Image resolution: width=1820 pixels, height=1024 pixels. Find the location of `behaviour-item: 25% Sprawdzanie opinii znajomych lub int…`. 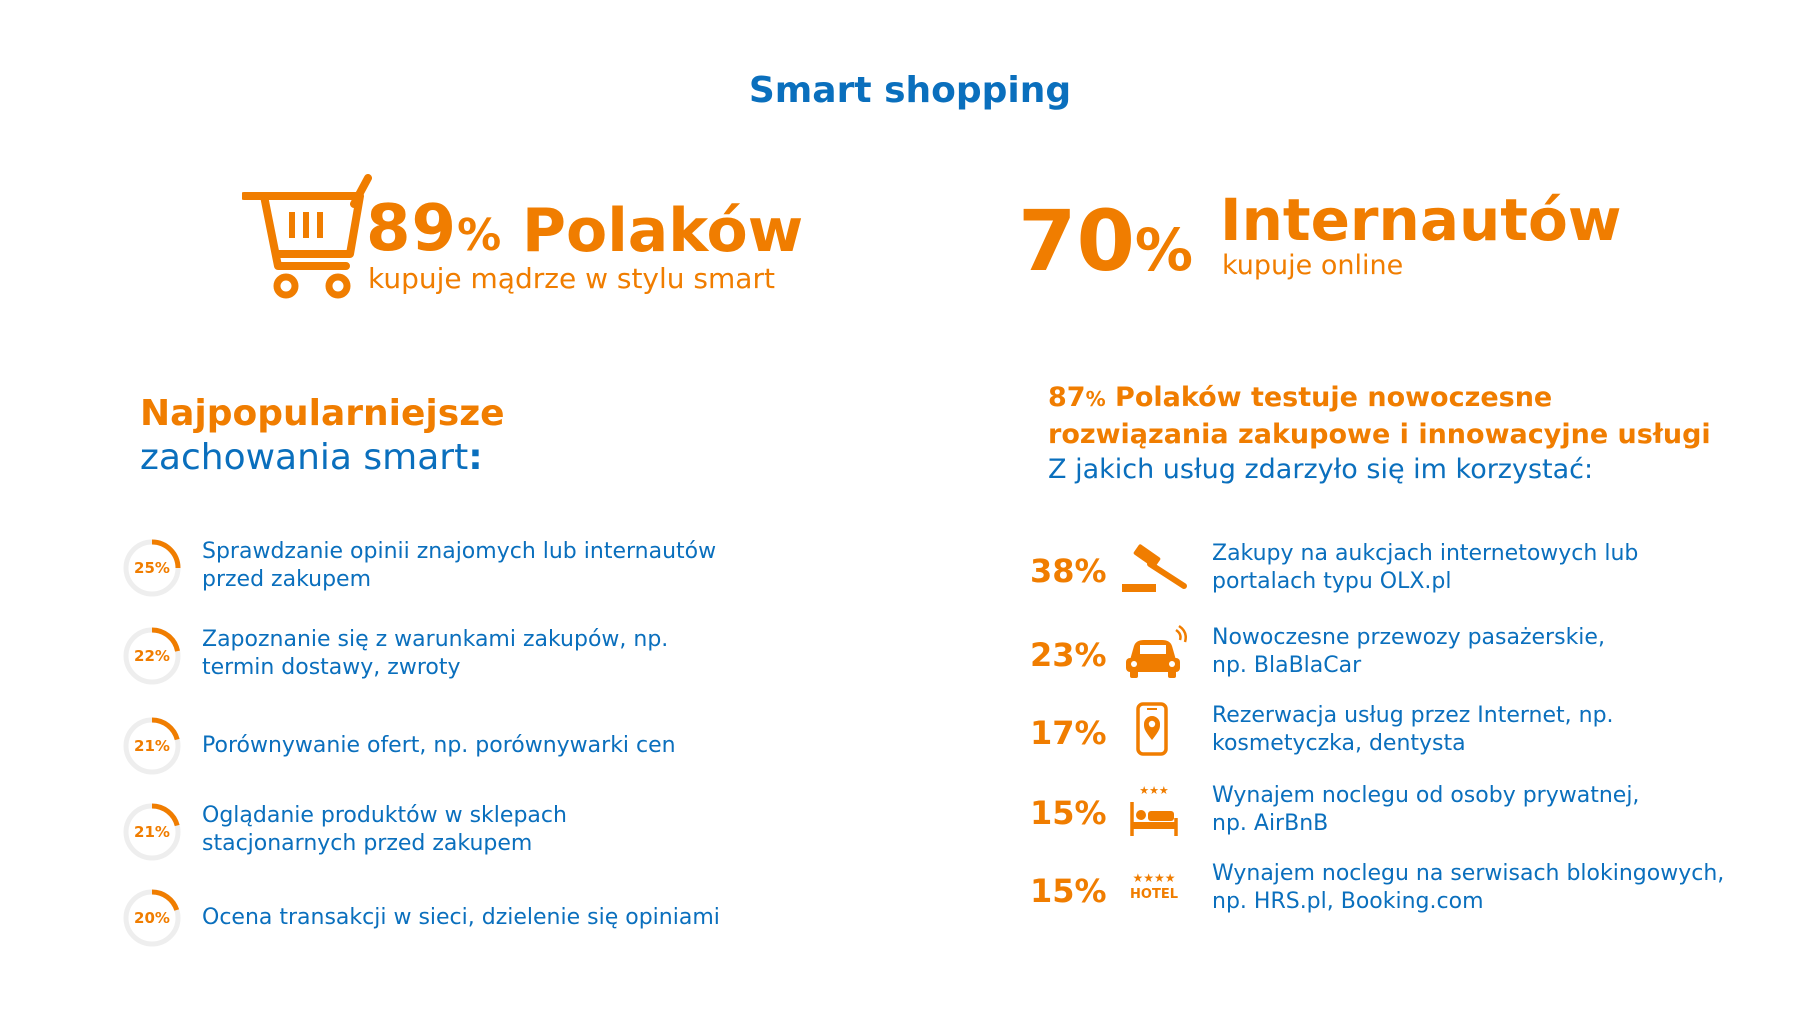

behaviour-item: 25% Sprawdzanie opinii znajomych lub int… is located at coordinates (432, 573).